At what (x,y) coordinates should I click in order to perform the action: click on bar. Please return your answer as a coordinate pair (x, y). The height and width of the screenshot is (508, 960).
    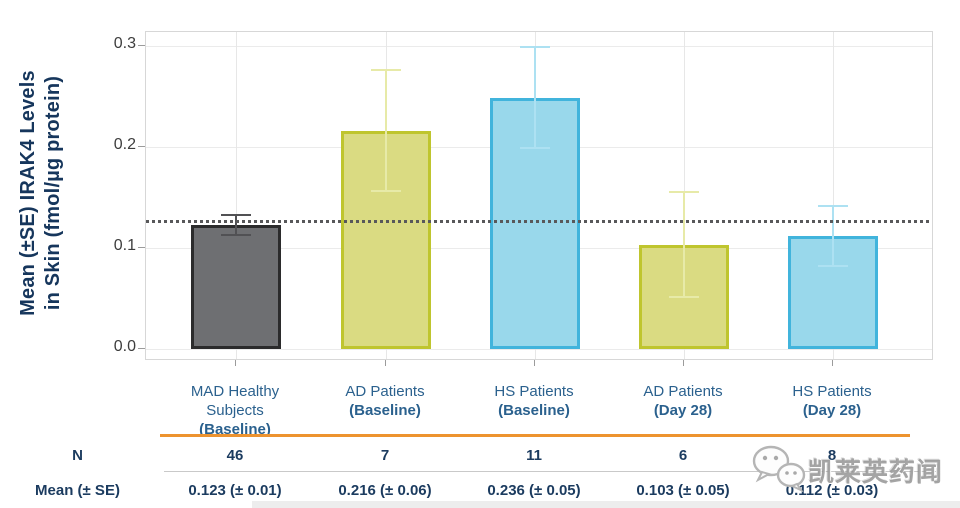
    Looking at the image, I should click on (236, 286).